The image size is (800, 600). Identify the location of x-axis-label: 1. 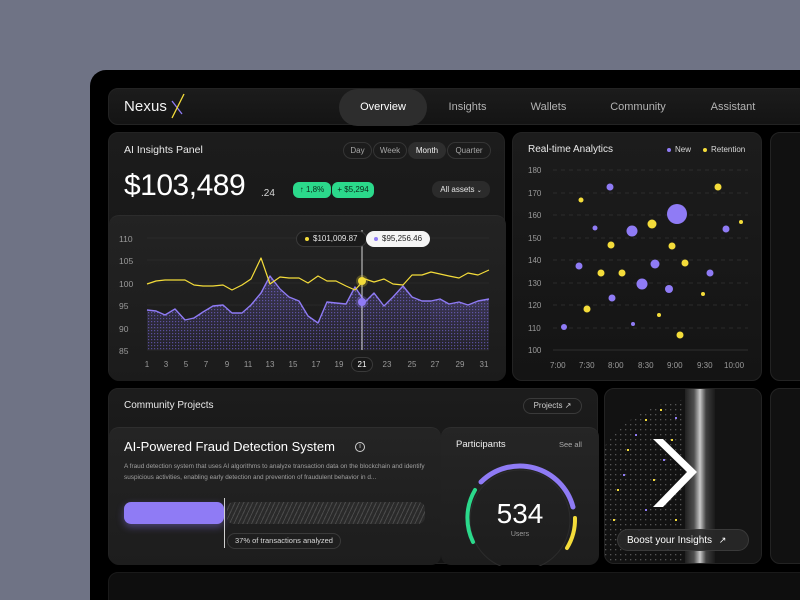
(147, 364).